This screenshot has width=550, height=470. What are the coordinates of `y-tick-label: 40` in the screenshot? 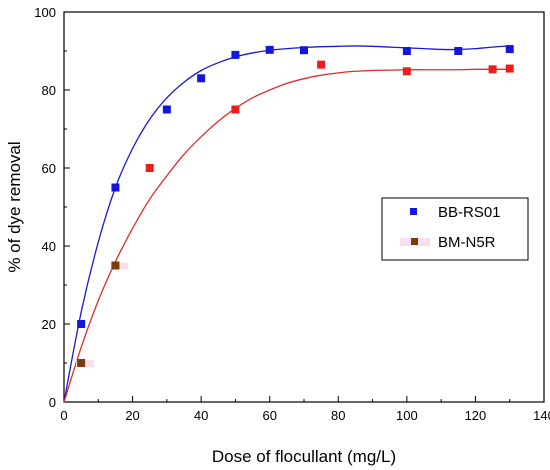 It's located at (49, 246).